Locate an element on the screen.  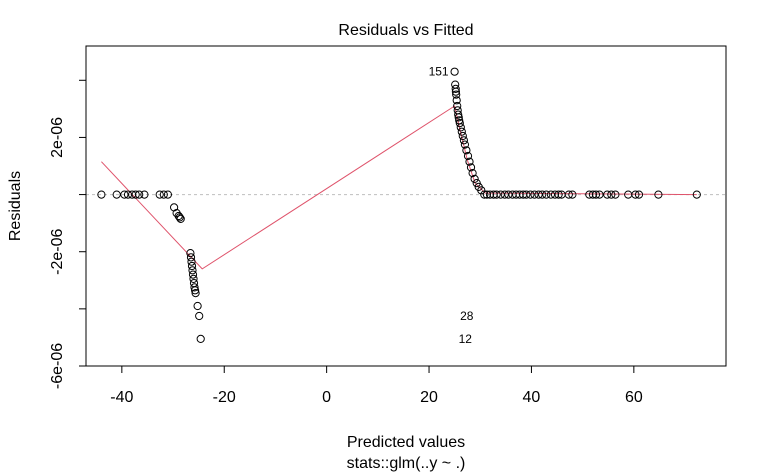
x-tick-label: -20 is located at coordinates (224, 397).